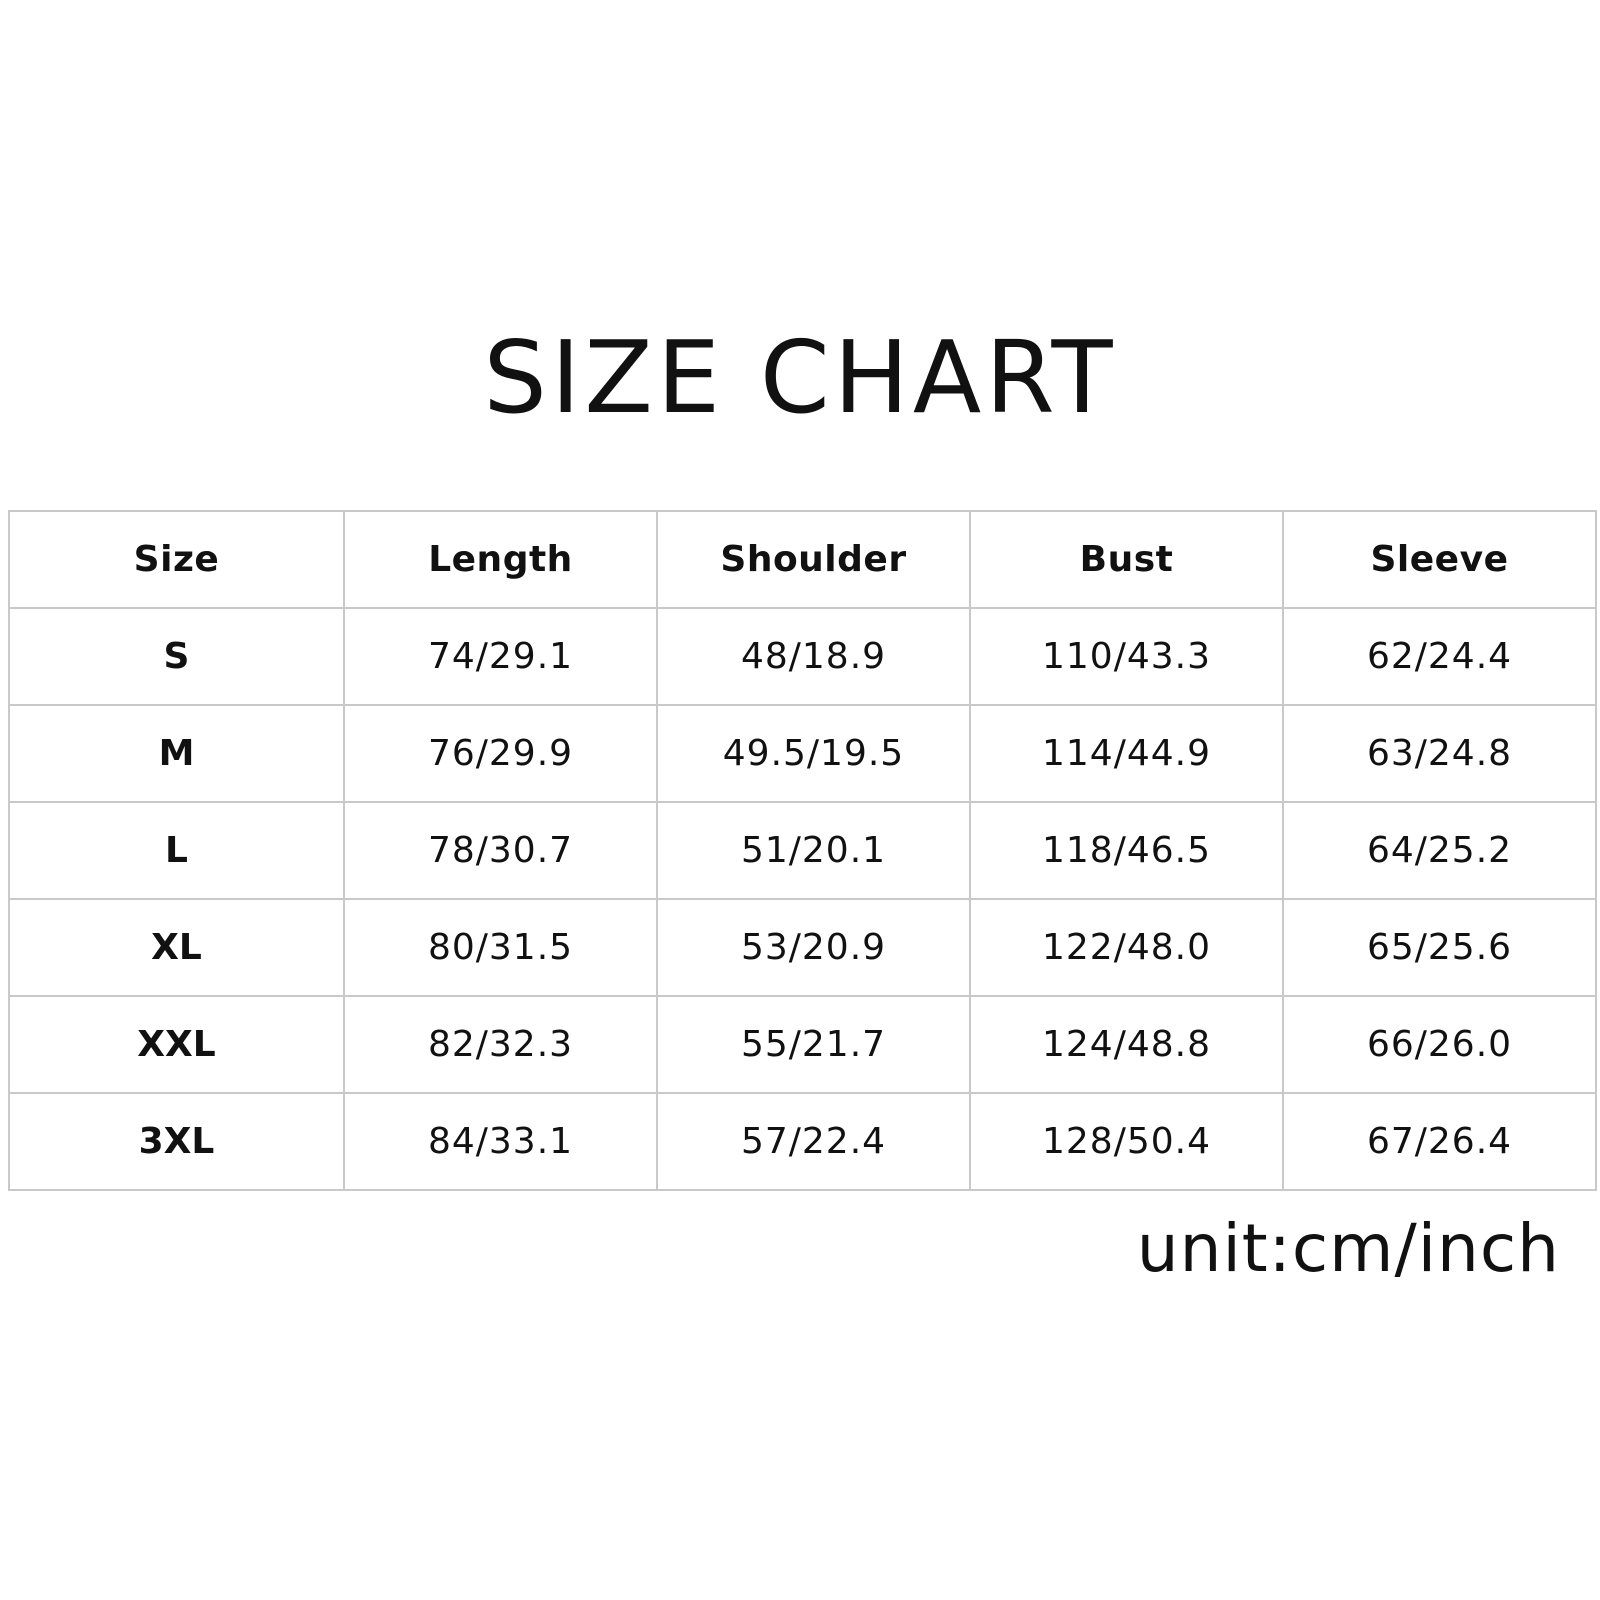 The height and width of the screenshot is (1600, 1600). I want to click on table-row: 3XL 84/33.1 57/22.4 128/50.4 67/26.4, so click(802, 1141).